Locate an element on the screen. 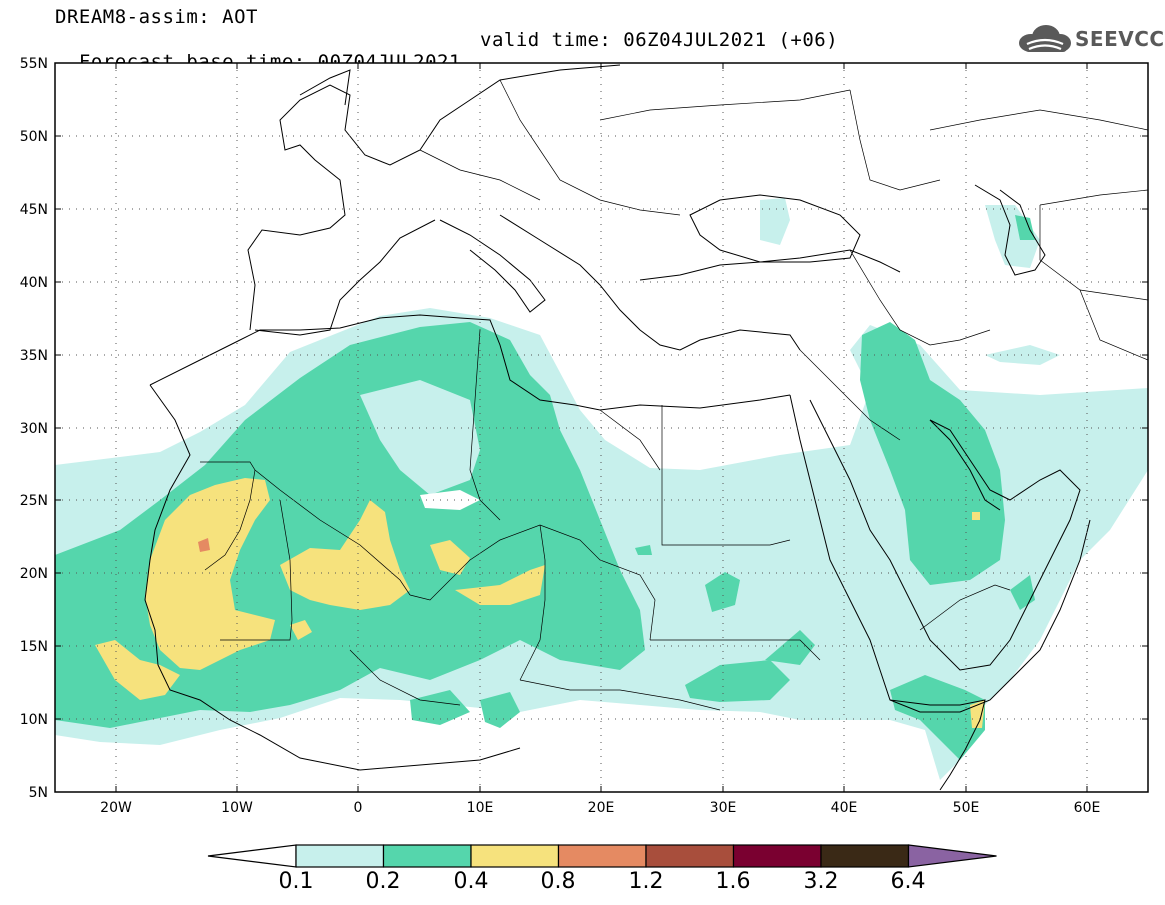  valid-time-text: valid time: 06Z04JUL2021 (+06) is located at coordinates (659, 40).